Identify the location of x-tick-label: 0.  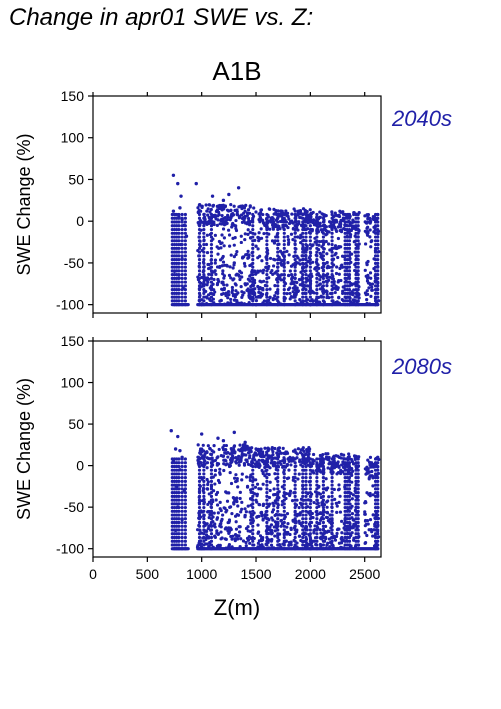
(93, 574).